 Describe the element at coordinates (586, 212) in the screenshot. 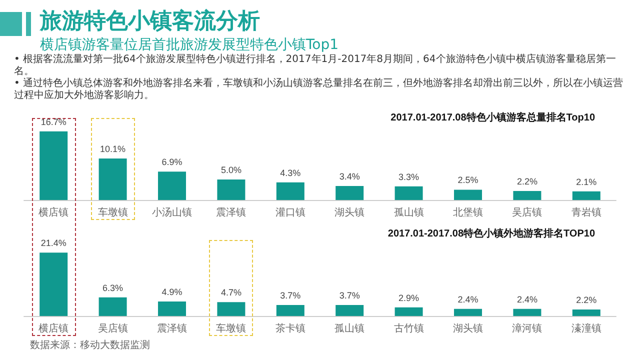

I see `x-tick-label: 青岩镇` at that location.